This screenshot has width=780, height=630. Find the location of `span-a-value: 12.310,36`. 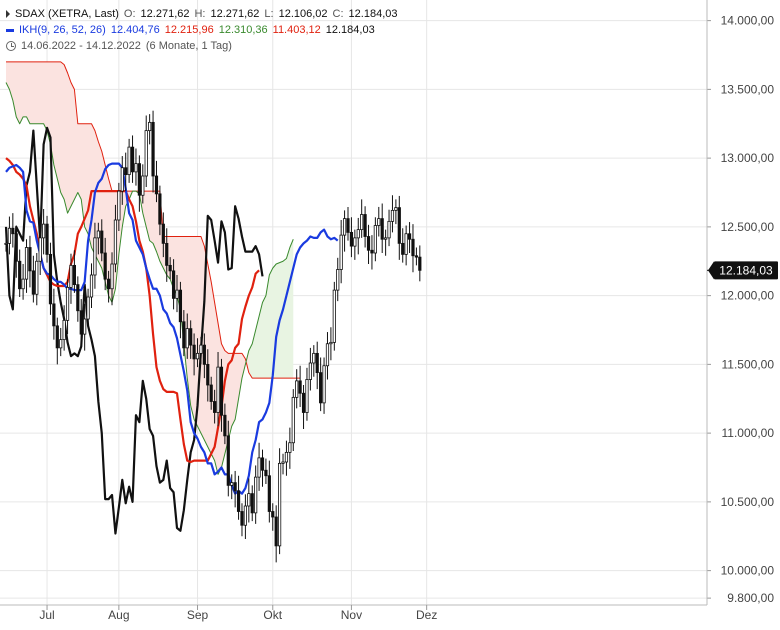

span-a-value: 12.310,36 is located at coordinates (243, 30).